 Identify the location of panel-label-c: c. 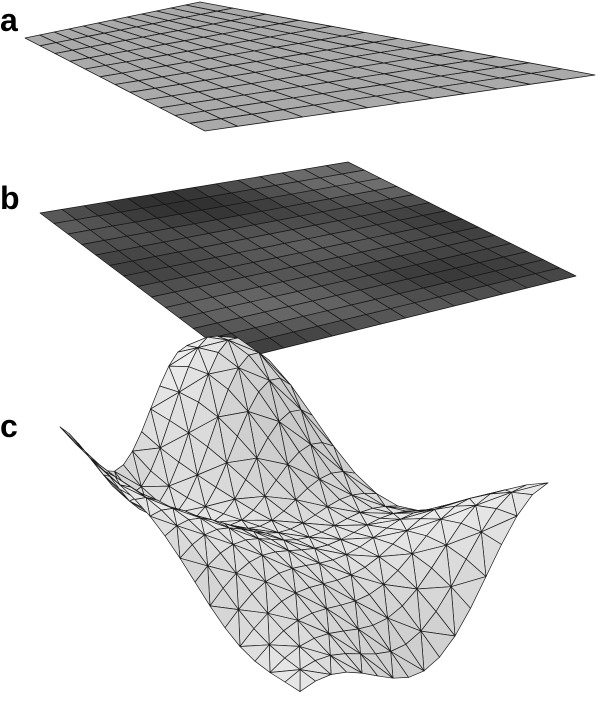
(9, 426).